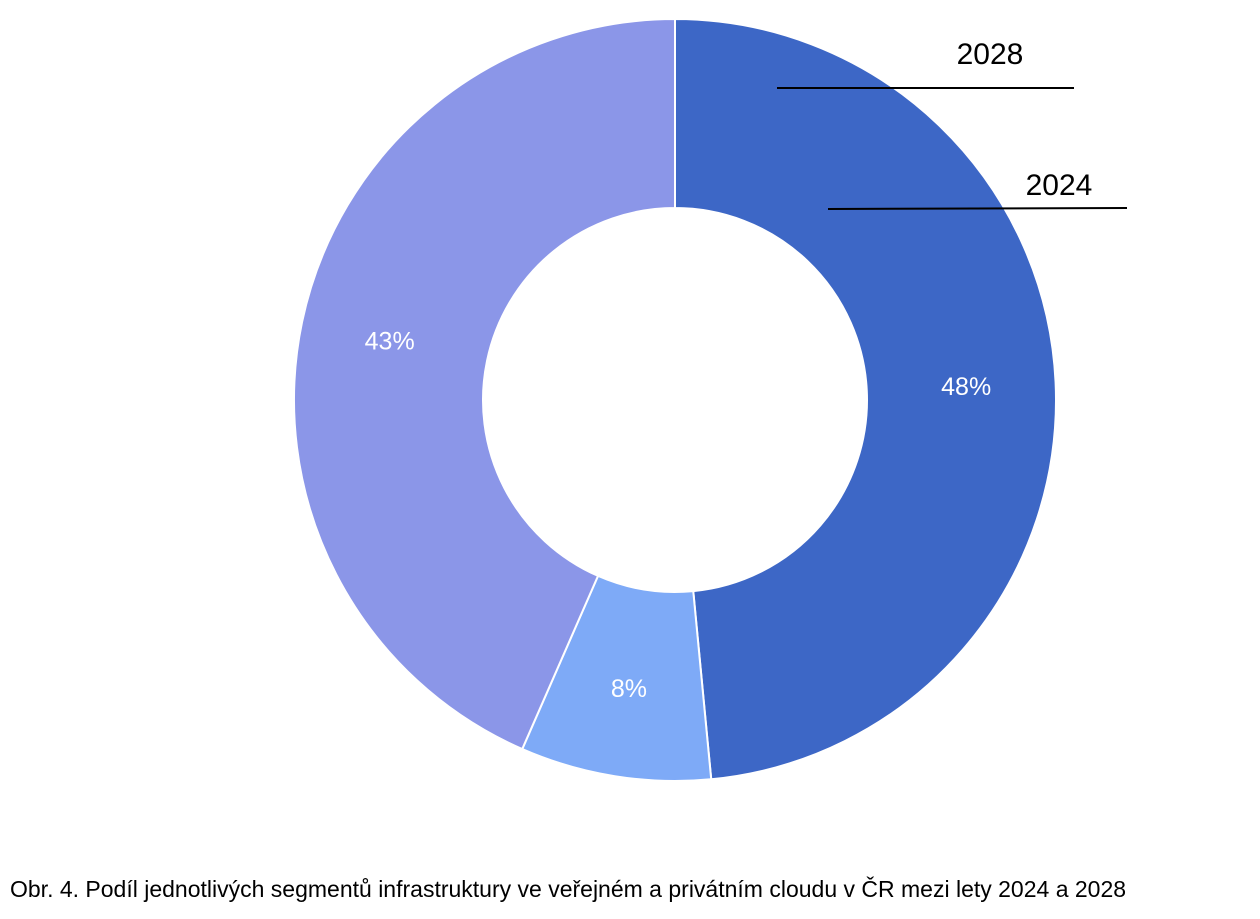  I want to click on annotation-line-2024, so click(977, 208).